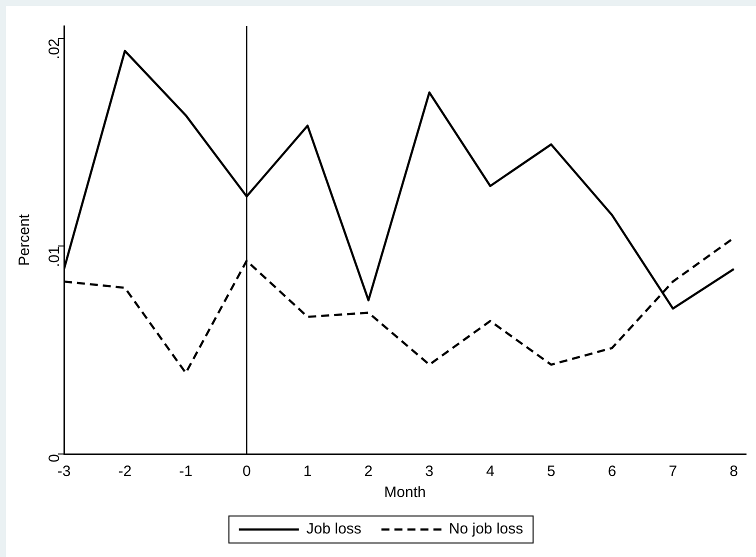  I want to click on x-tick-label: -3, so click(64, 471).